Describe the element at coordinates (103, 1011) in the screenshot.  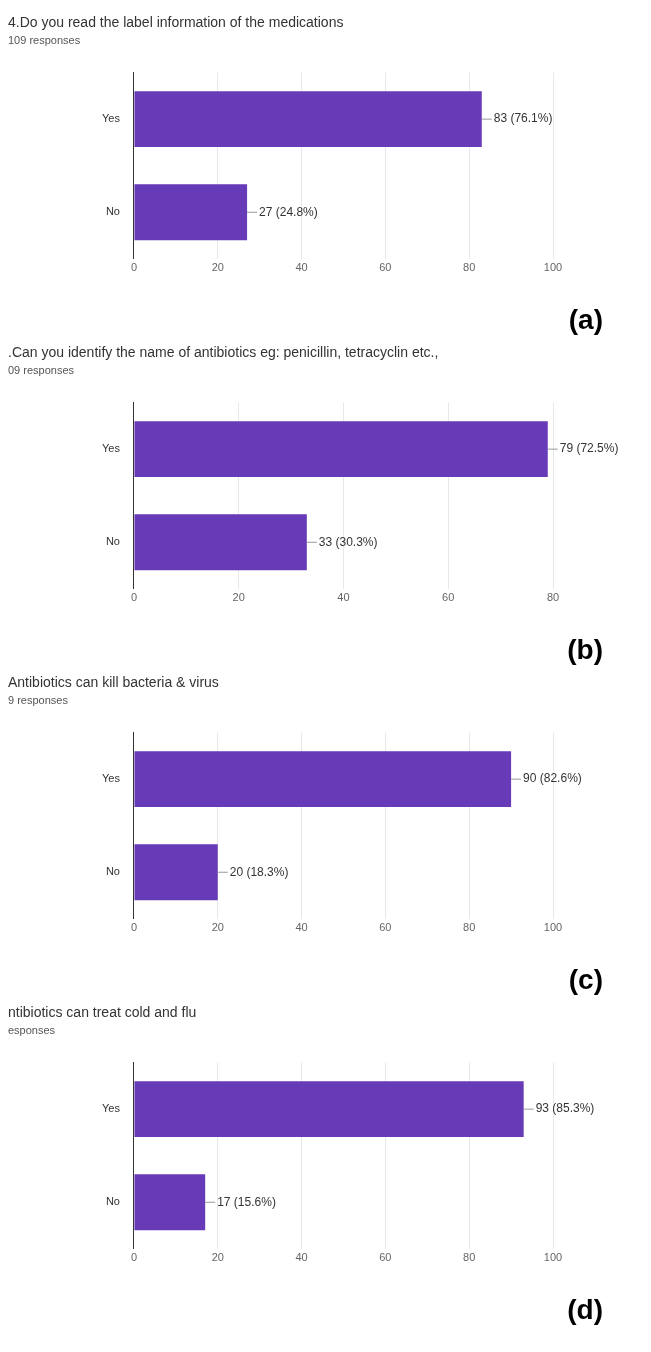
I see `chart-title: ntibiotics can treat cold and flu` at that location.